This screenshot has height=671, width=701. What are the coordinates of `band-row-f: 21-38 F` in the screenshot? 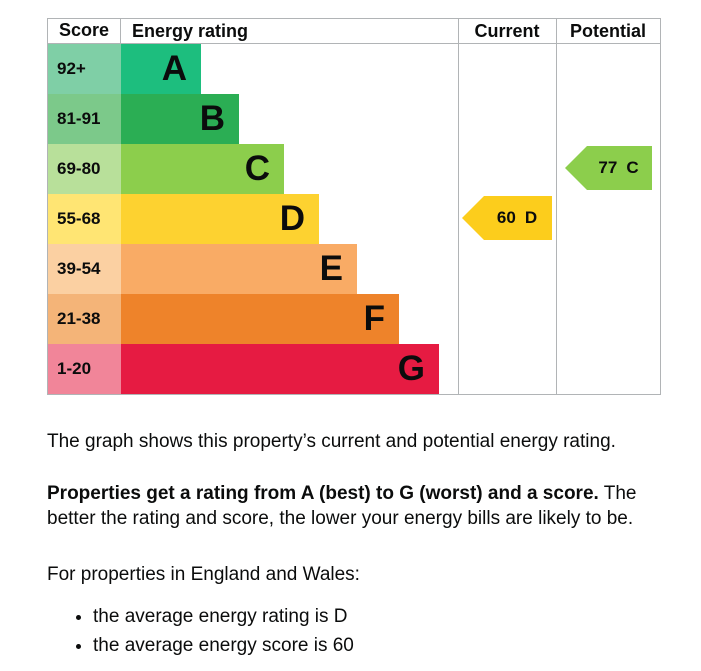 It's located at (354, 319).